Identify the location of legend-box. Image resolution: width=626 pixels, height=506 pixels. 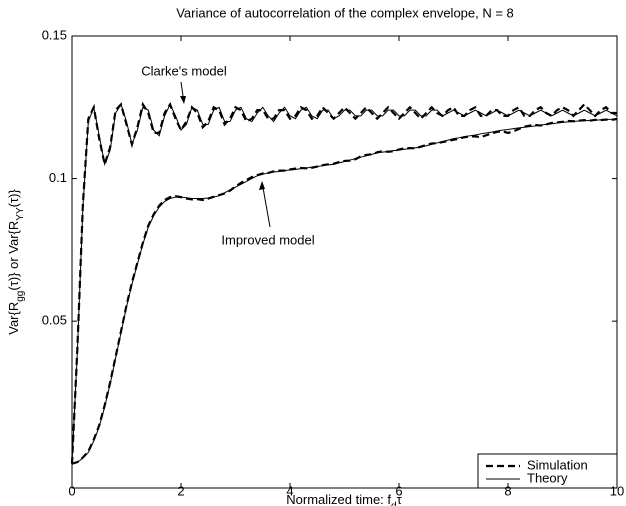
(547, 471).